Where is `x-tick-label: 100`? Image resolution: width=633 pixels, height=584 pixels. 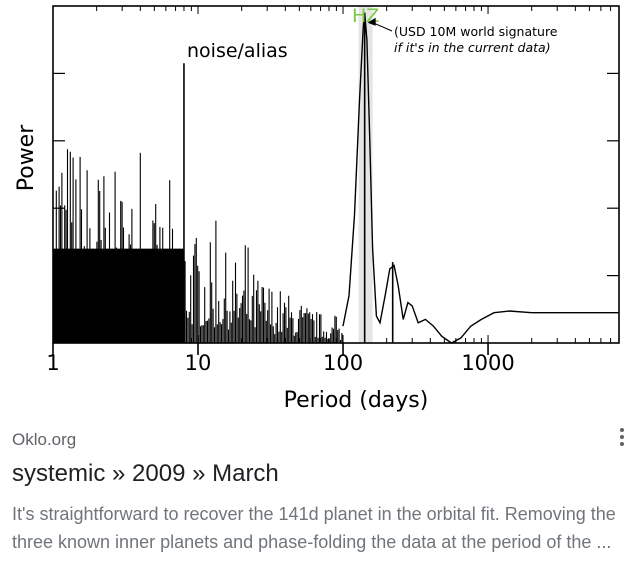
x-tick-label: 100 is located at coordinates (343, 363).